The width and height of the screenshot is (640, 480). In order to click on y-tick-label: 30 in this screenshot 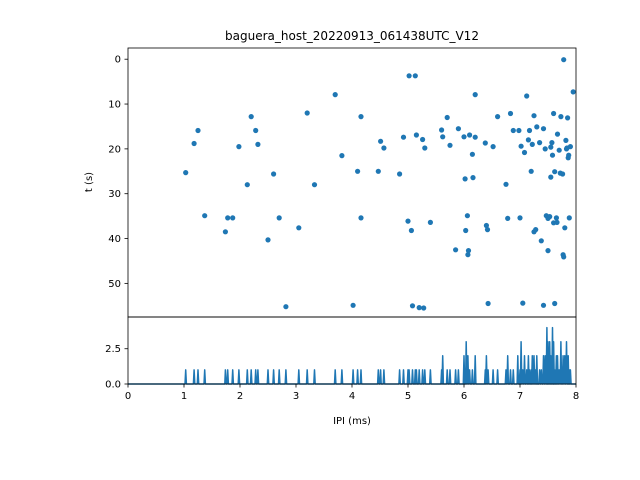, I will do `click(114, 194)`.